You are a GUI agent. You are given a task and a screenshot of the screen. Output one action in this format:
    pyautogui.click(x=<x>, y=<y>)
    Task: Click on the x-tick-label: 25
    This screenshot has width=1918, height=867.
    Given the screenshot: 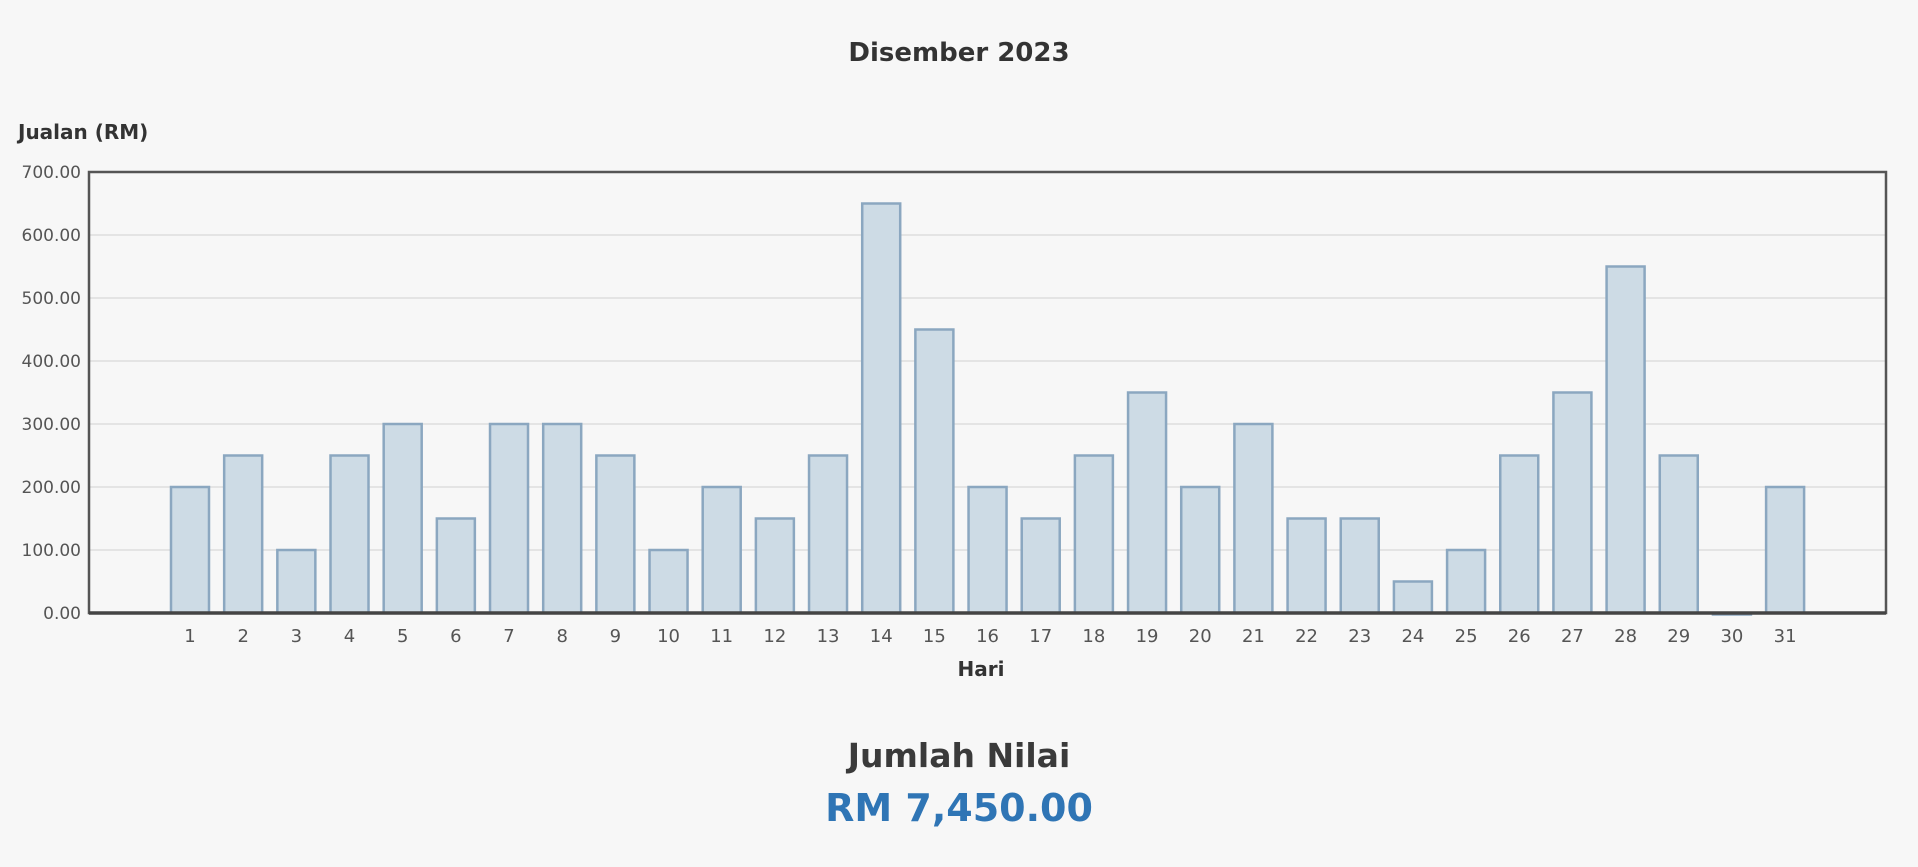 What is the action you would take?
    pyautogui.click(x=1466, y=636)
    